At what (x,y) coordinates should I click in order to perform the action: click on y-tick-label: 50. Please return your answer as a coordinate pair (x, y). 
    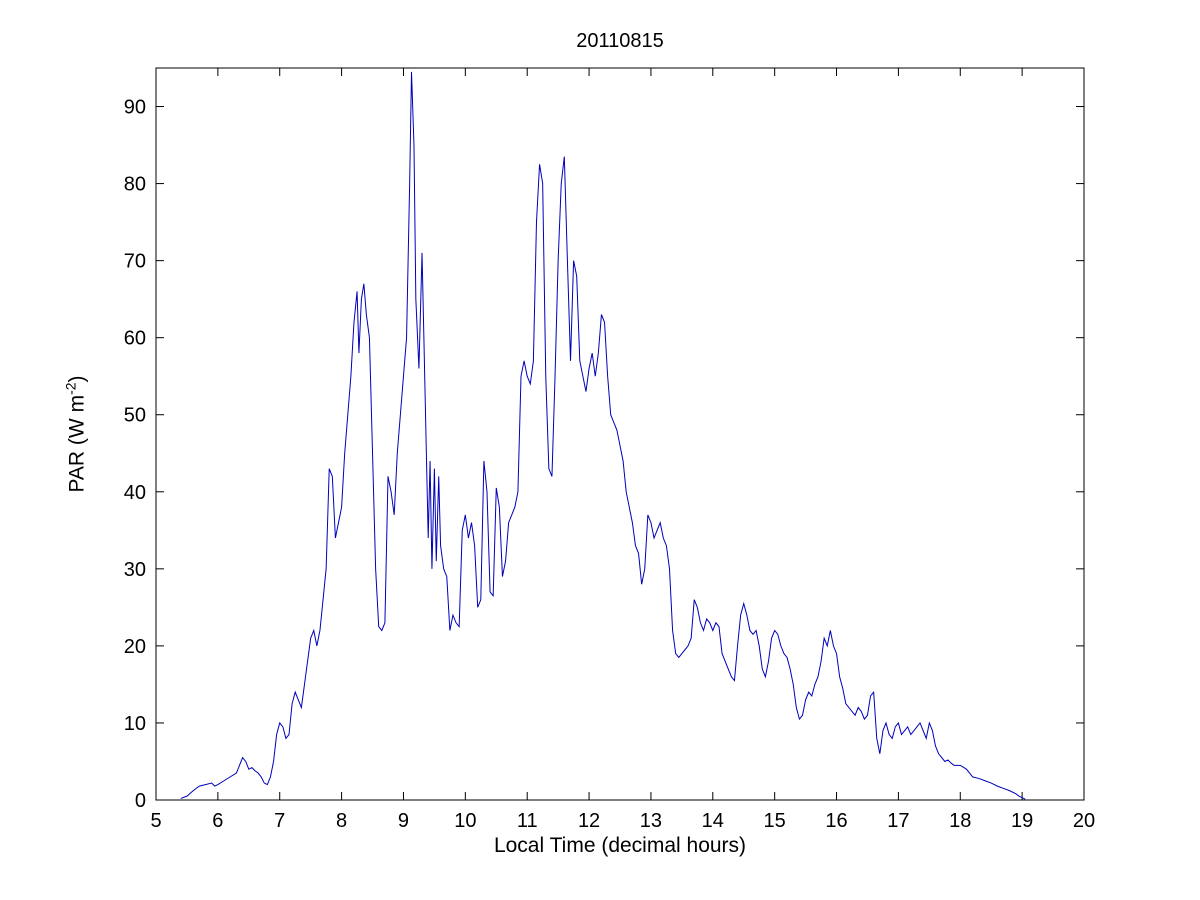
    Looking at the image, I should click on (135, 416).